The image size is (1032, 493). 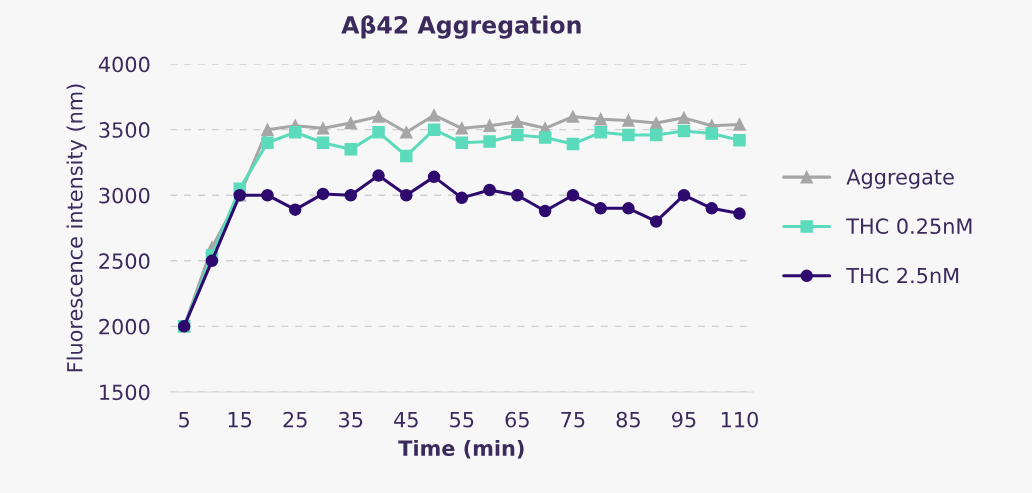 What do you see at coordinates (573, 420) in the screenshot?
I see `x-tick-label: 75` at bounding box center [573, 420].